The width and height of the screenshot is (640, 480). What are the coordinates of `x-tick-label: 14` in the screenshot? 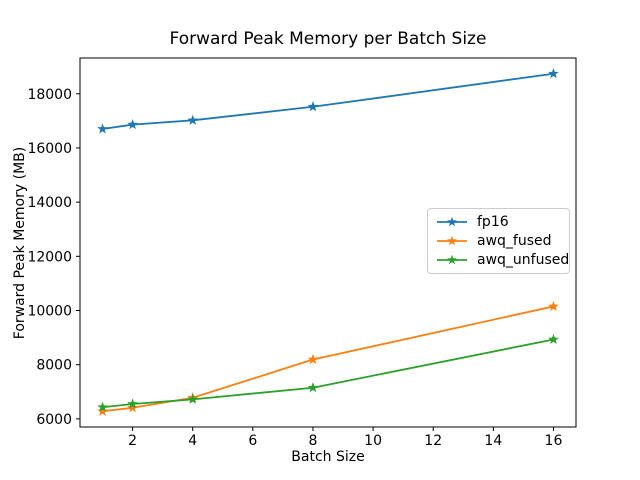 It's located at (493, 441).